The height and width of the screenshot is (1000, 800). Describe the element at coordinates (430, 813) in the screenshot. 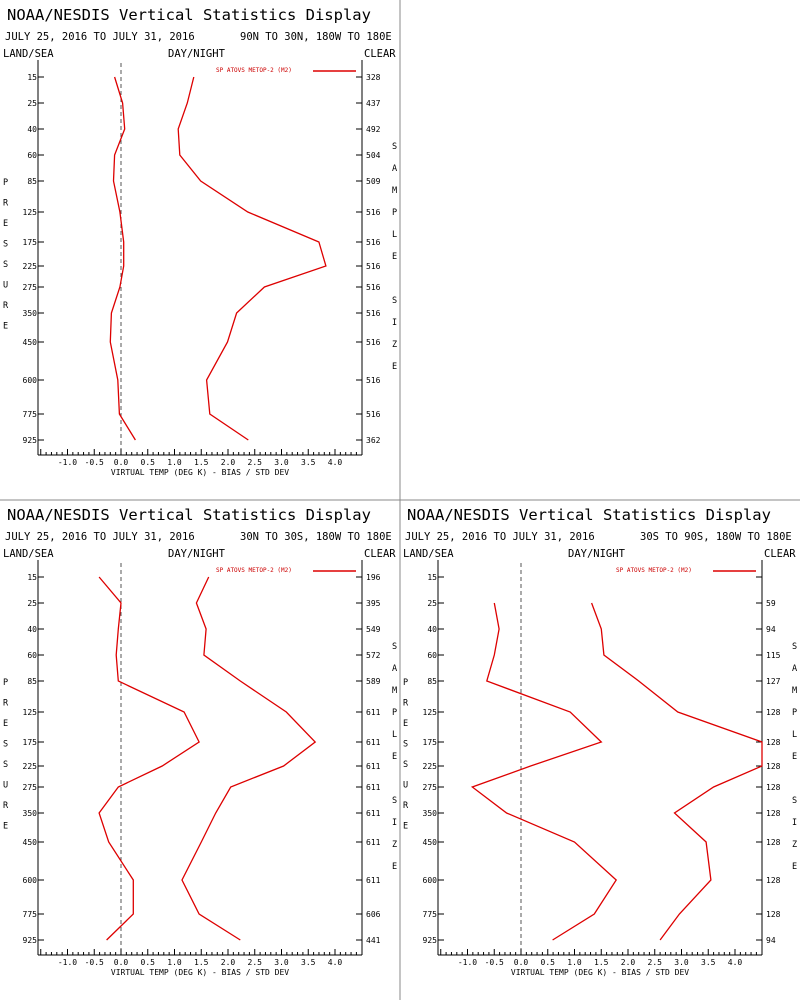

I see `pressure-level-label: 350` at that location.